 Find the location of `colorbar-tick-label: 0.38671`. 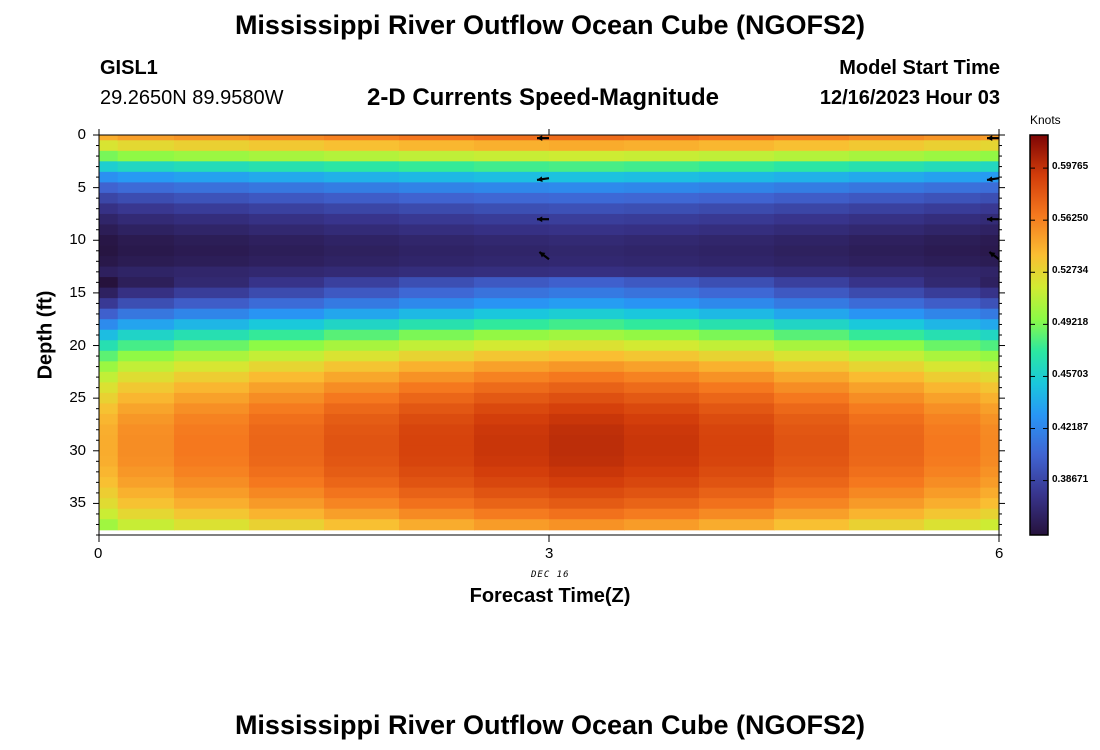

colorbar-tick-label: 0.38671 is located at coordinates (1070, 479).